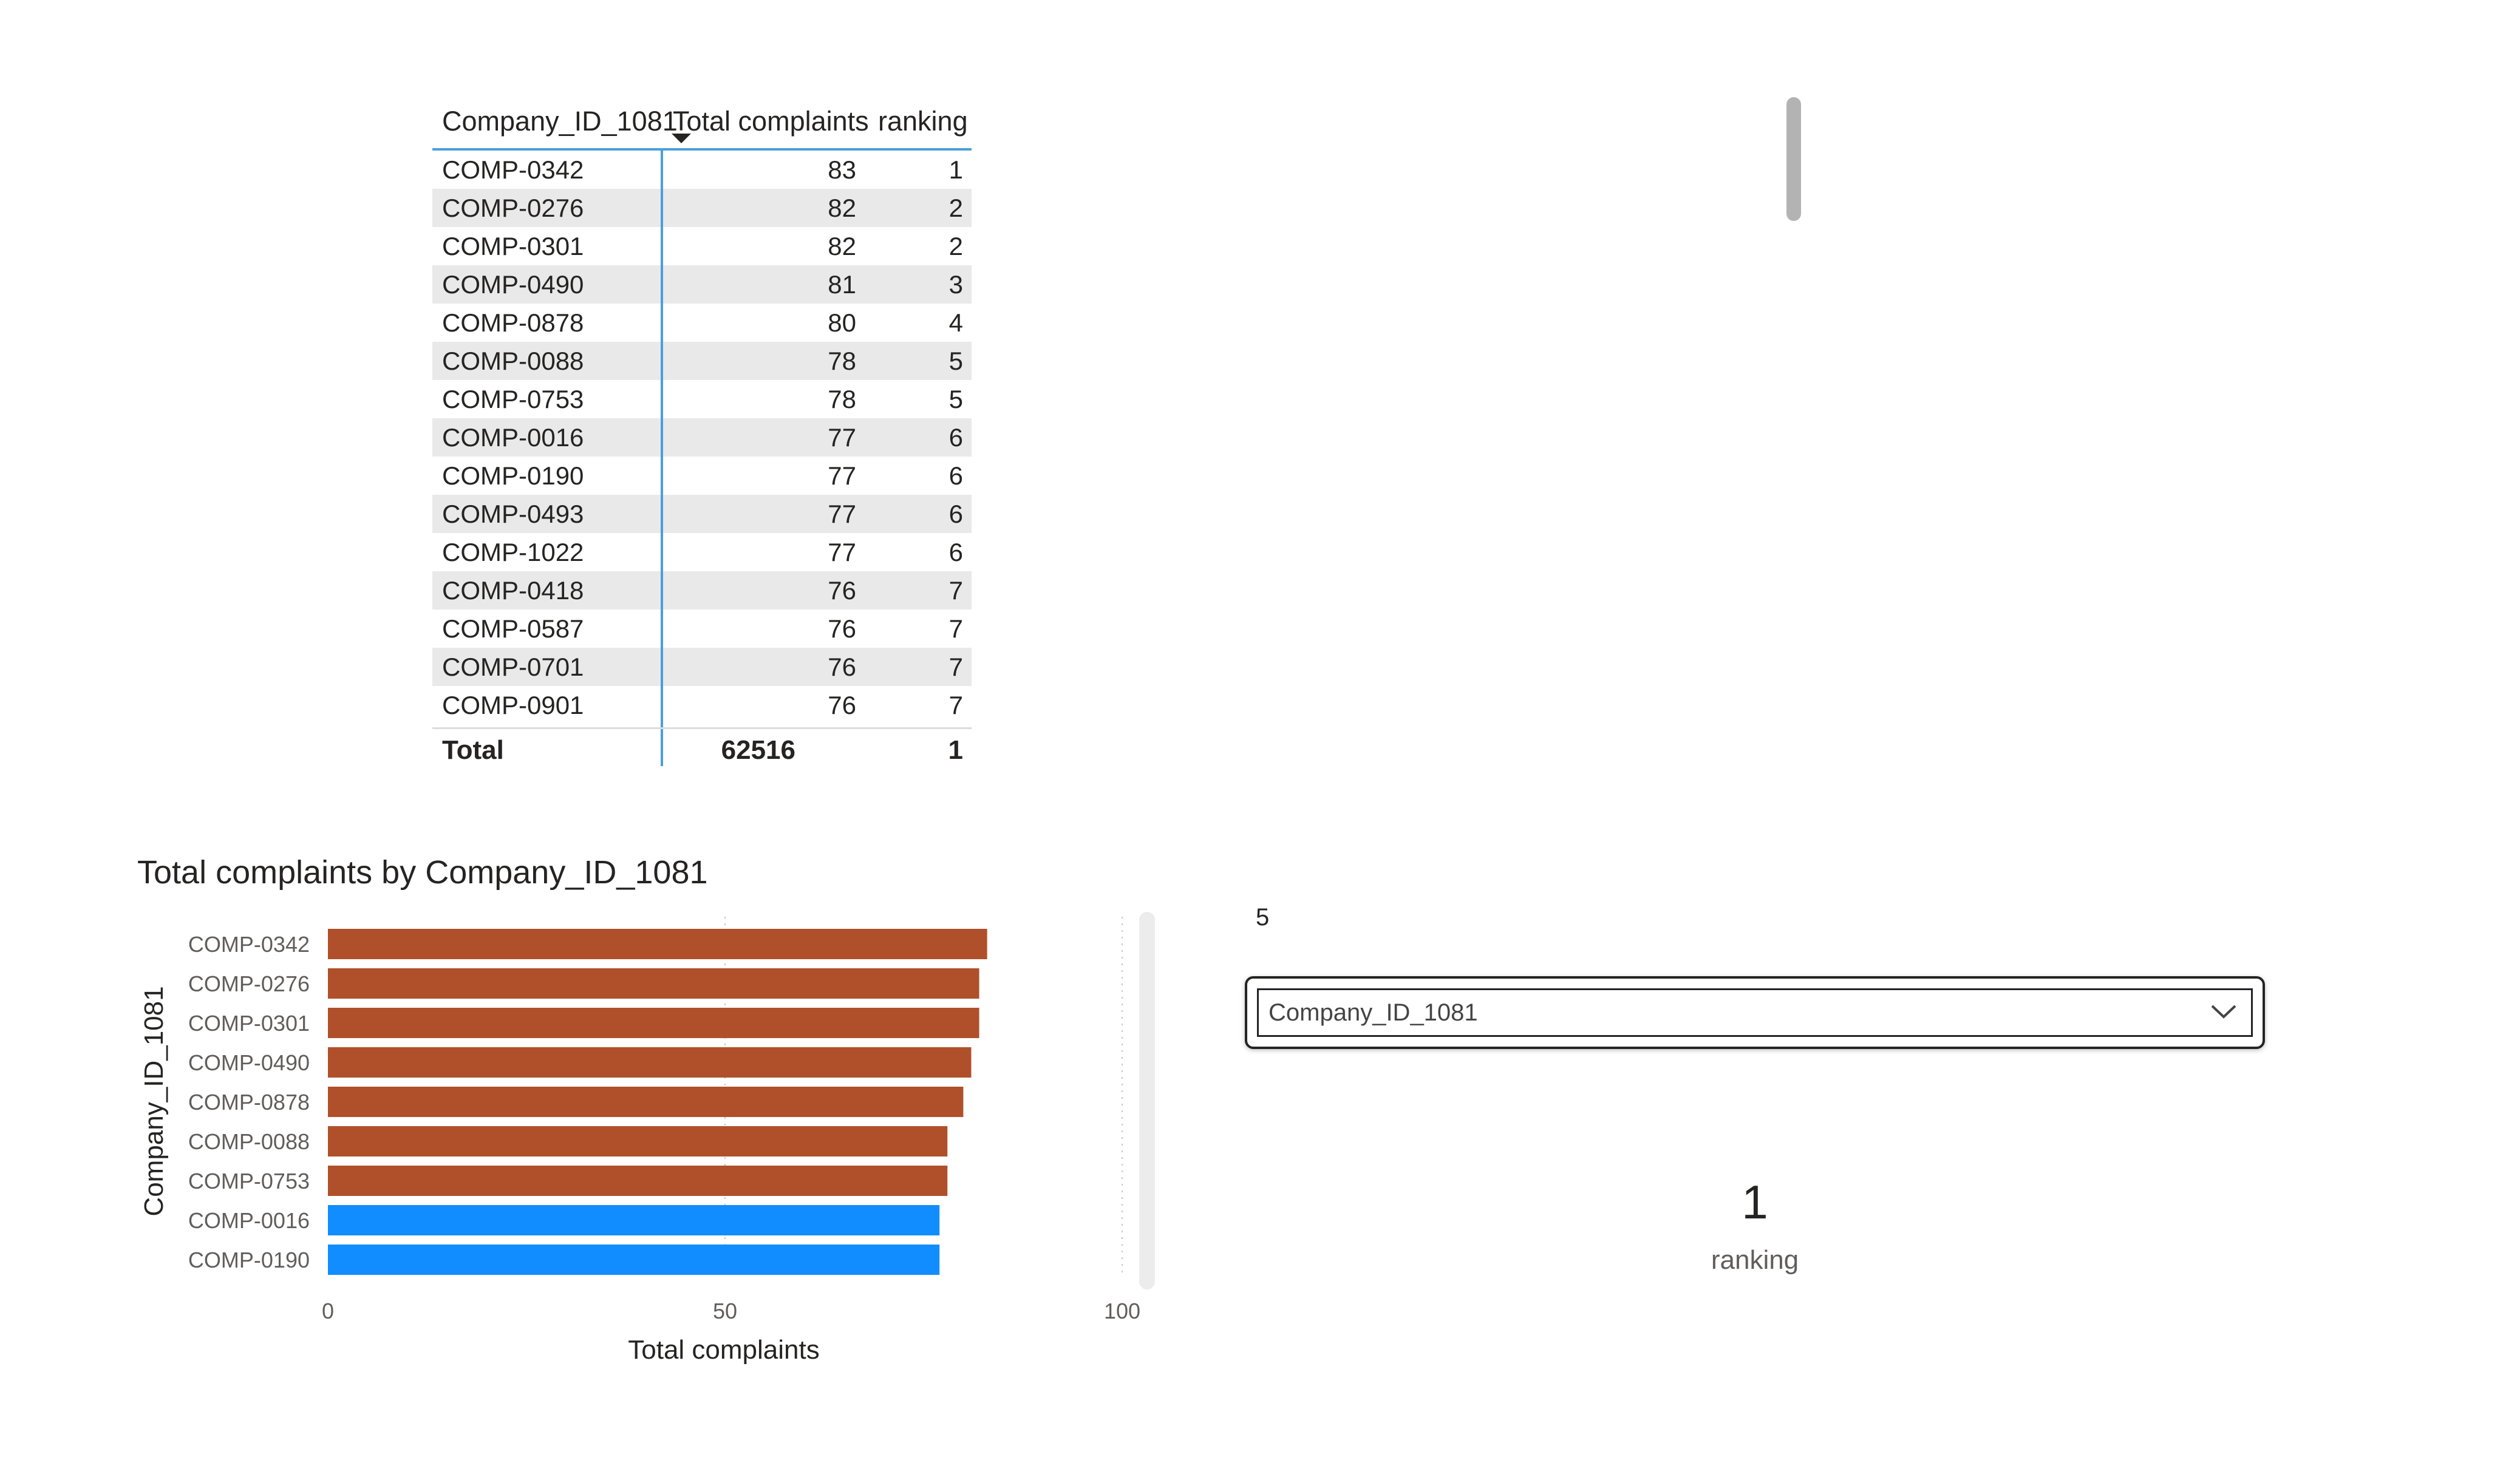  Describe the element at coordinates (1755, 1260) in the screenshot. I see `ranking-card-label: ranking` at that location.